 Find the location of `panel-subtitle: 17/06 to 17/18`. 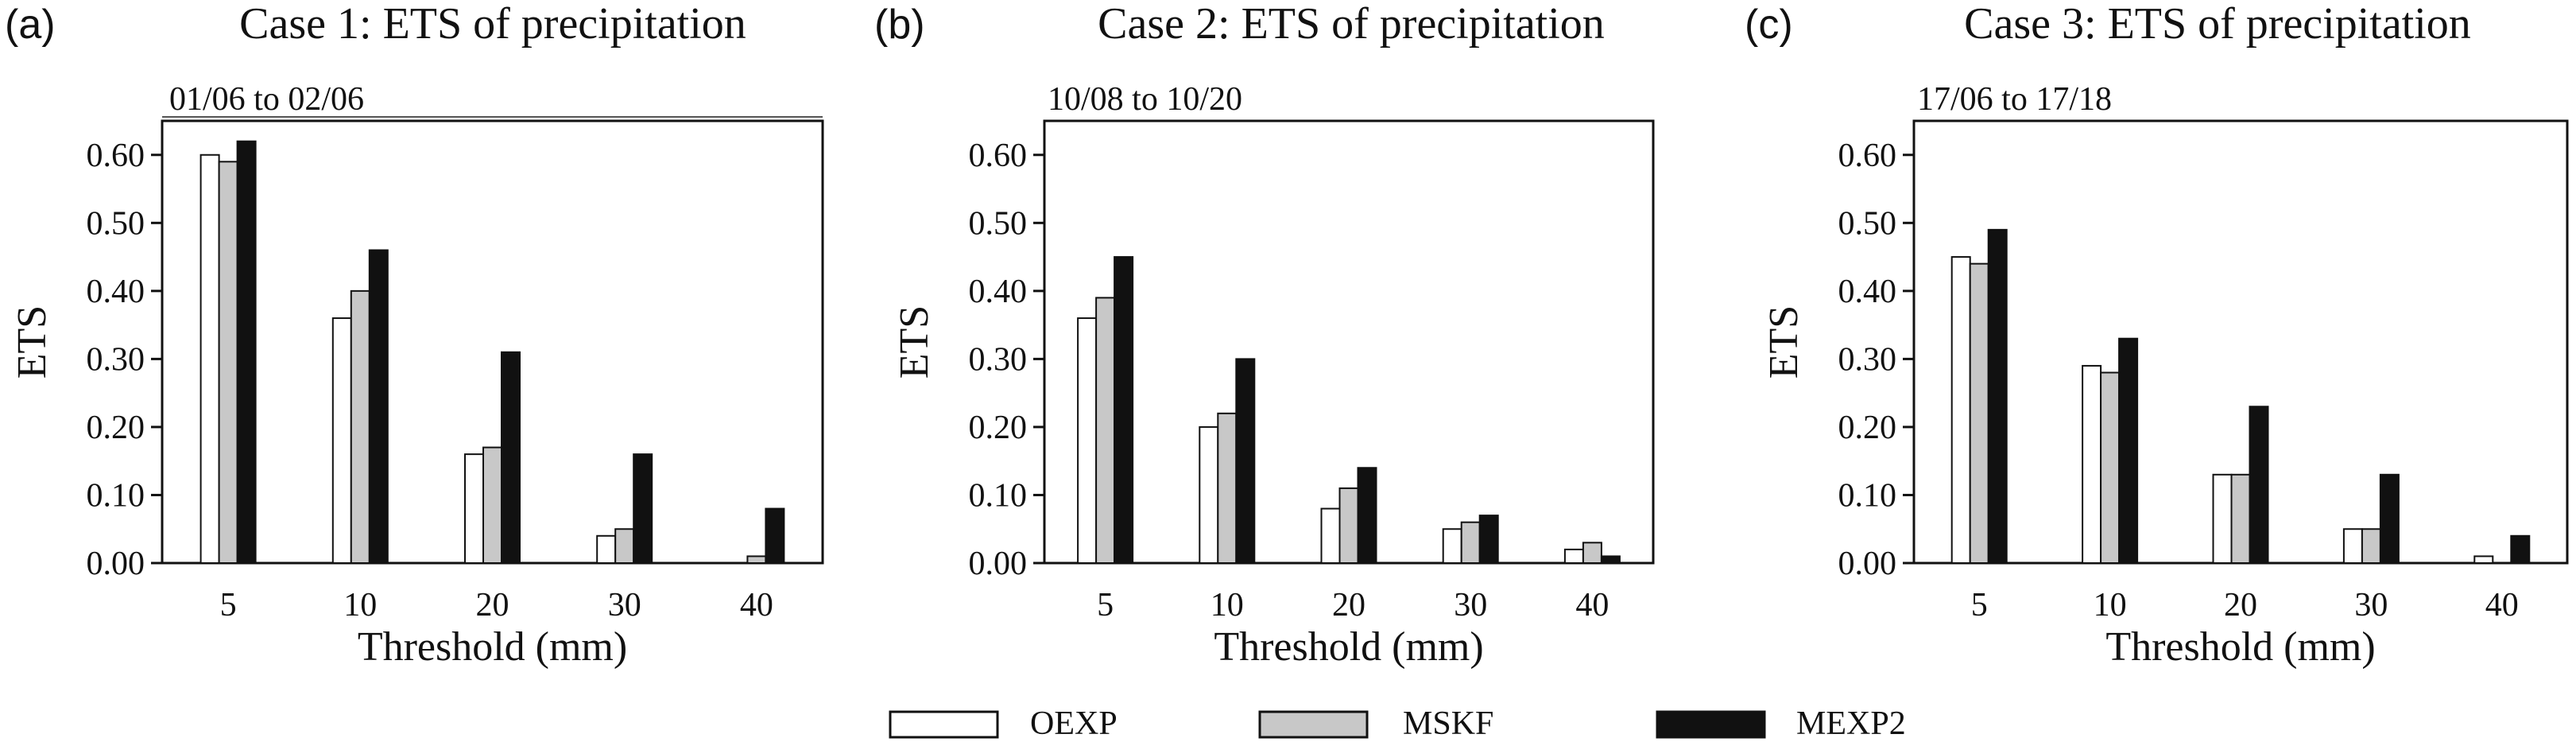

panel-subtitle: 17/06 to 17/18 is located at coordinates (2014, 99).